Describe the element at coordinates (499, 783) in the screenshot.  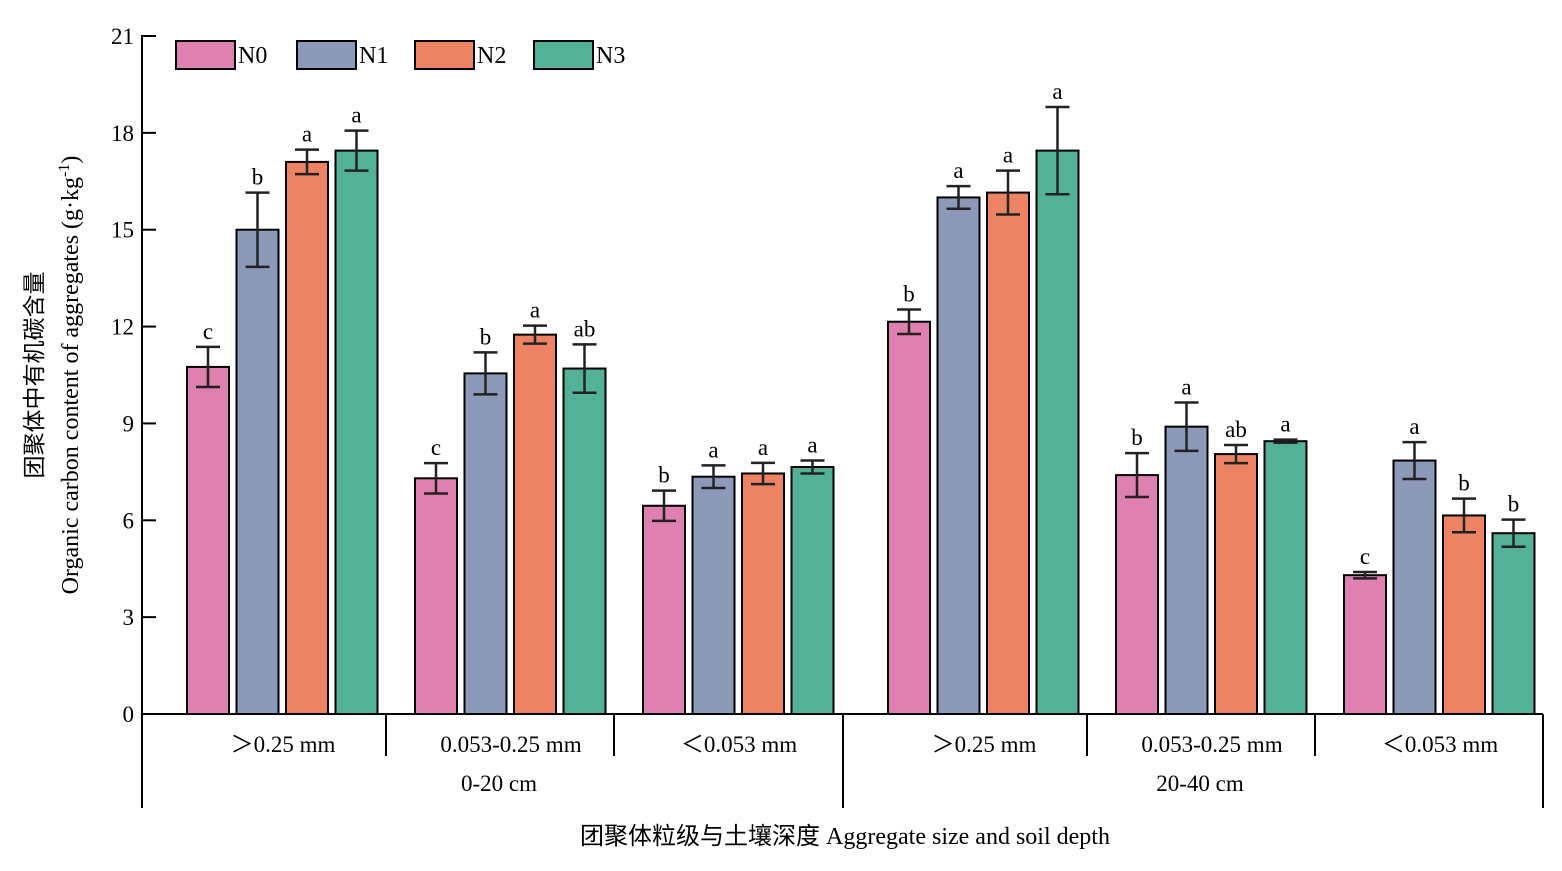
I see `depth-label: 0-20 cm` at that location.